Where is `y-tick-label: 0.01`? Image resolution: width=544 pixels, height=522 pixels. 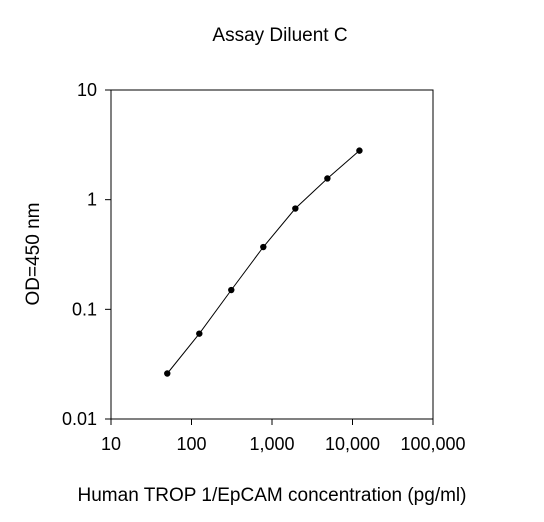
y-tick-label: 0.01 is located at coordinates (79, 419).